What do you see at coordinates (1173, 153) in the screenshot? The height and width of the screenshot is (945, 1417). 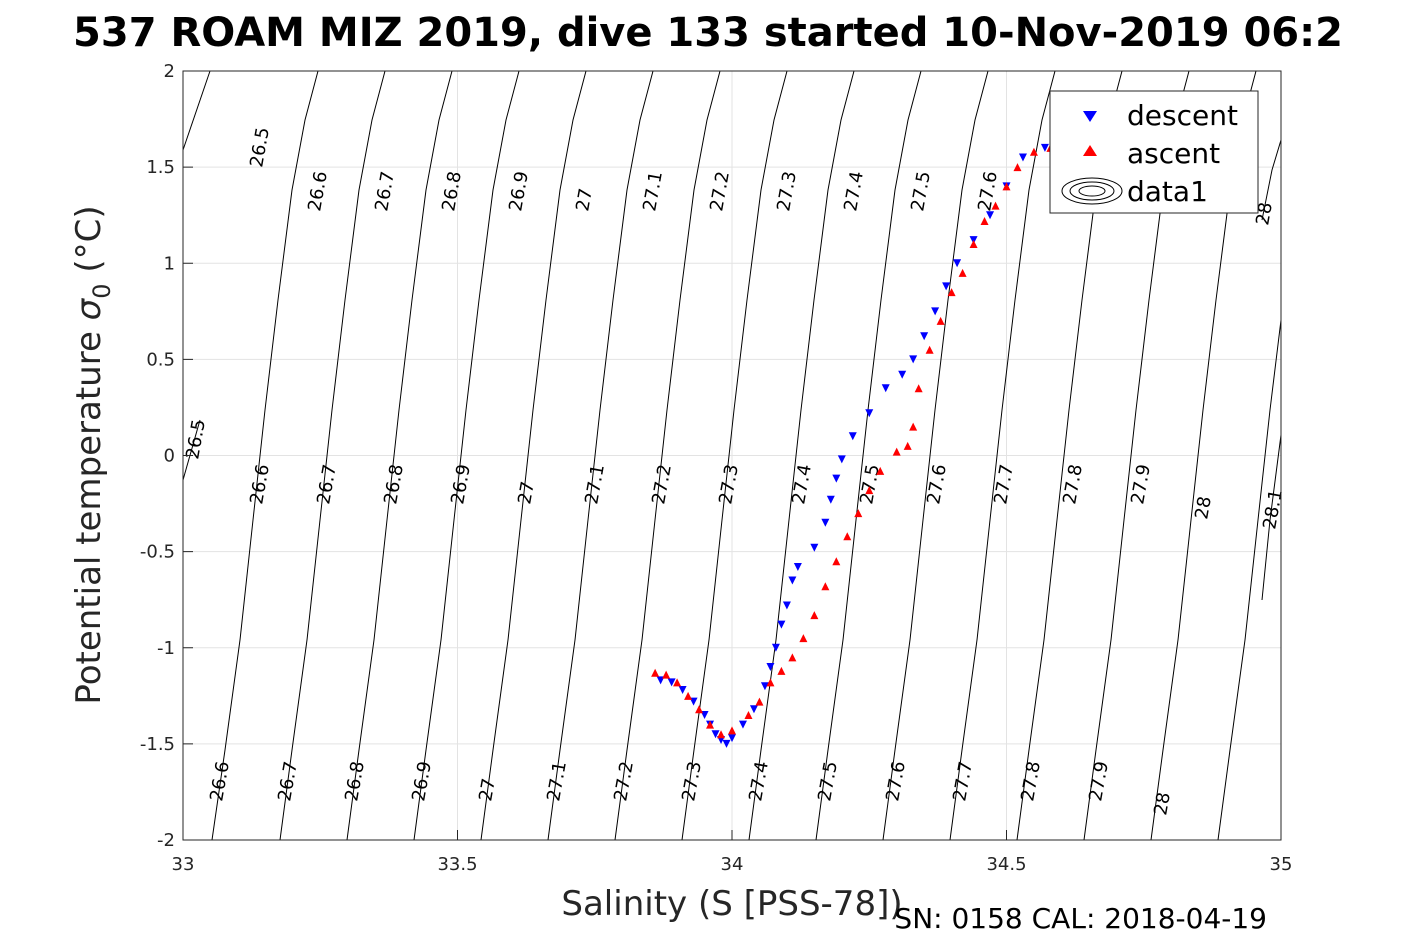 I see `legend-ascent-label: ascent` at bounding box center [1173, 153].